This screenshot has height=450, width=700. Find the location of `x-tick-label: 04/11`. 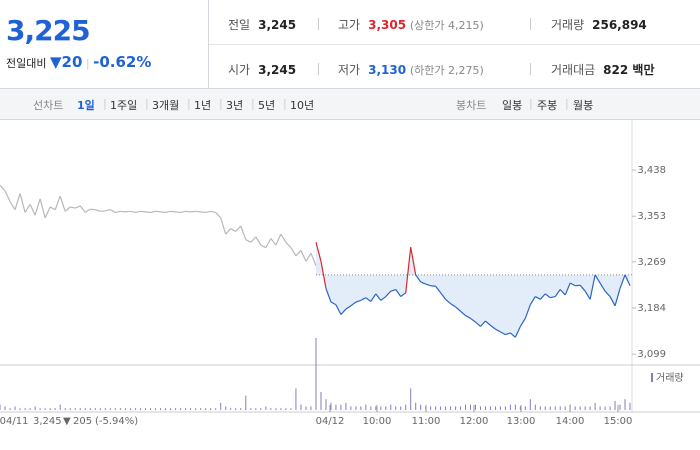

x-tick-label: 04/11 is located at coordinates (14, 421).